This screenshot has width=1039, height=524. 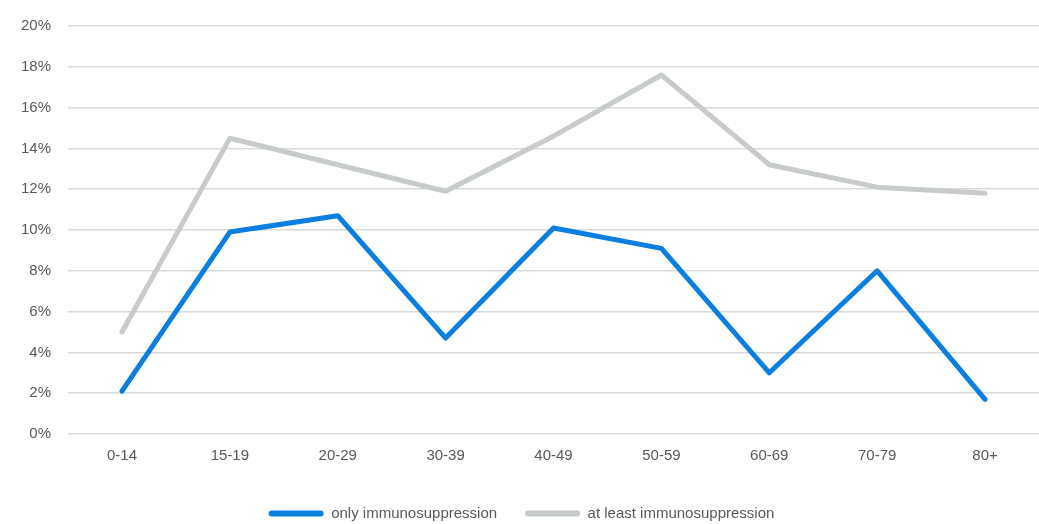 What do you see at coordinates (414, 512) in the screenshot?
I see `legend-label: only immunosuppression` at bounding box center [414, 512].